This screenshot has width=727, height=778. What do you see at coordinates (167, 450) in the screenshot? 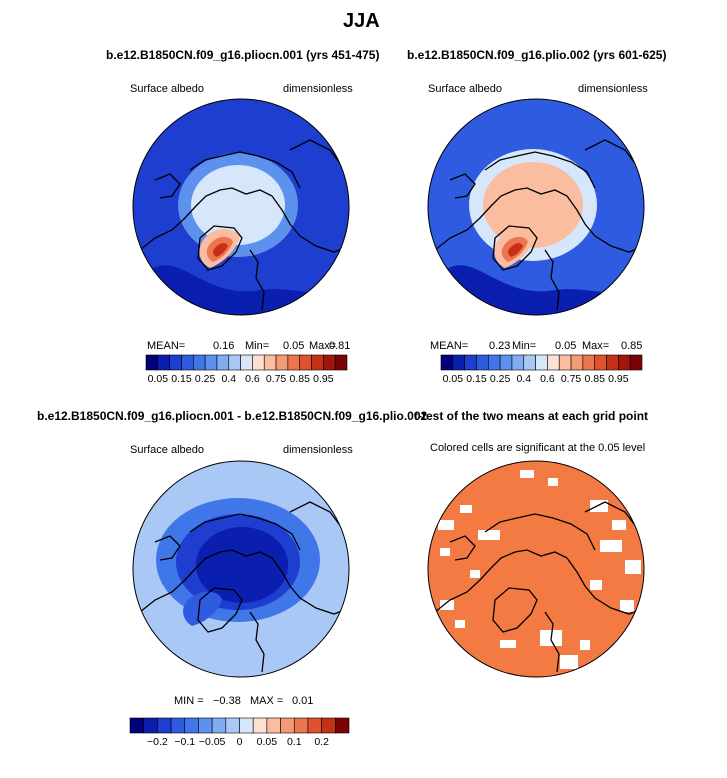
I see `panel-3-variable: Surface albedo` at bounding box center [167, 450].